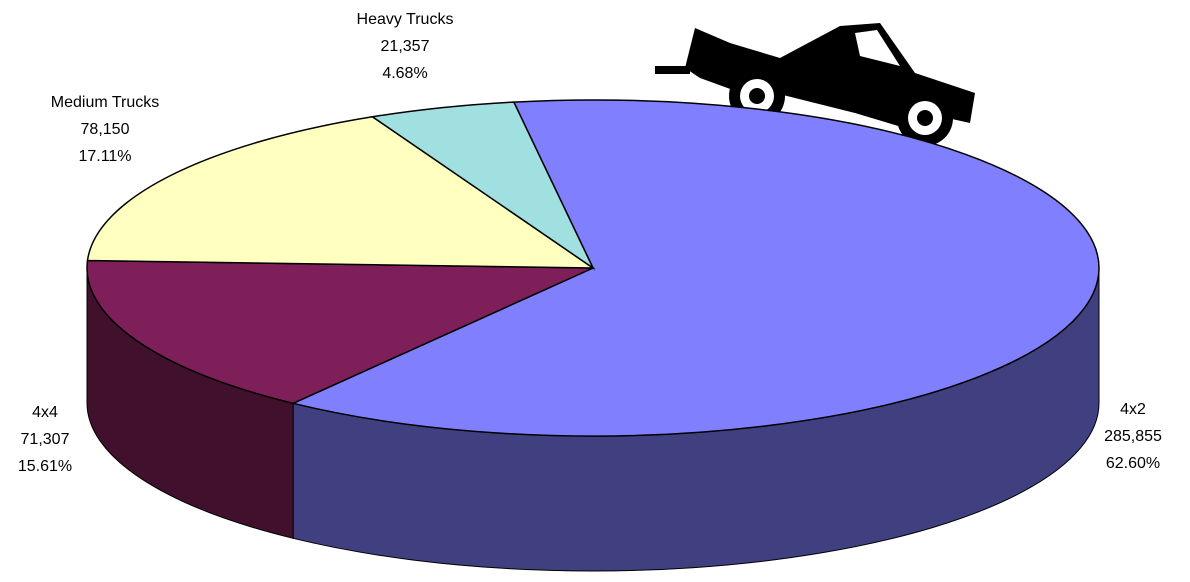  What do you see at coordinates (1133, 436) in the screenshot?
I see `value-label: 285,855` at bounding box center [1133, 436].